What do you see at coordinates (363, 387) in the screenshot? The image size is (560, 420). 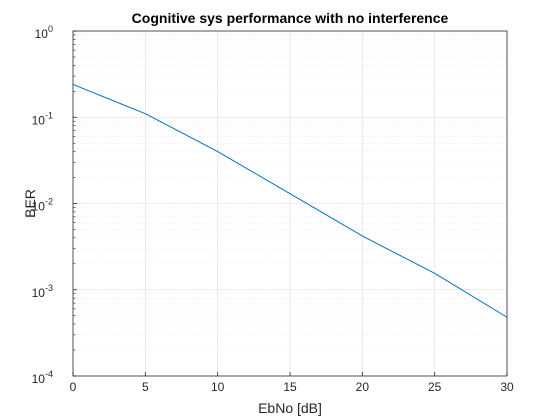 I see `x-tick-label: 20` at bounding box center [363, 387].